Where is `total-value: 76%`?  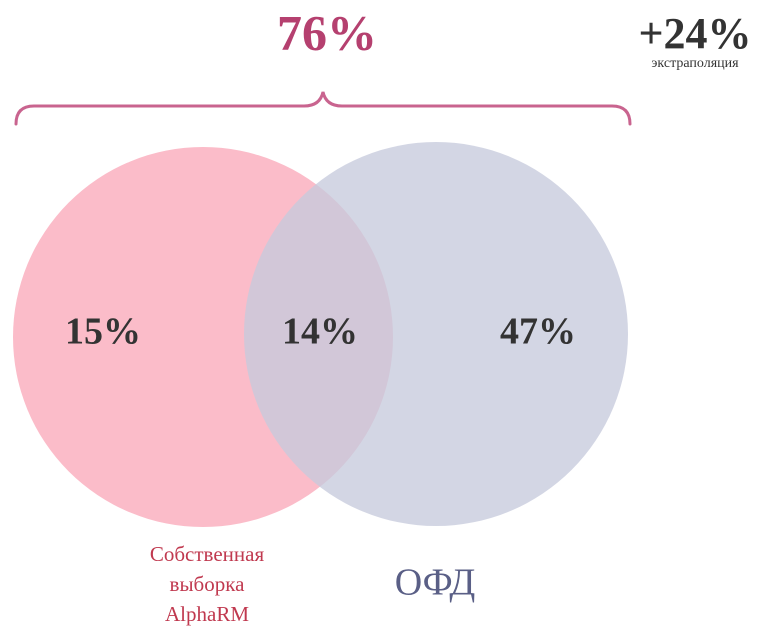 total-value: 76% is located at coordinates (327, 32).